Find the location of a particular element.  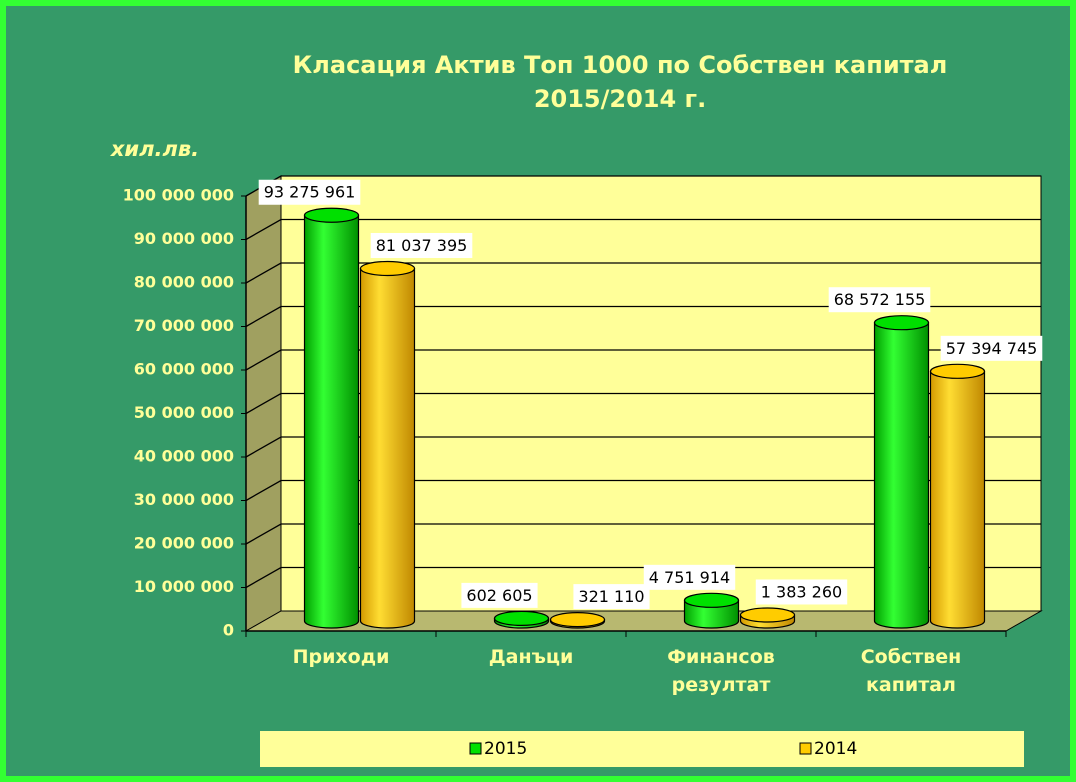

data-label: 93 275 961 is located at coordinates (310, 192).